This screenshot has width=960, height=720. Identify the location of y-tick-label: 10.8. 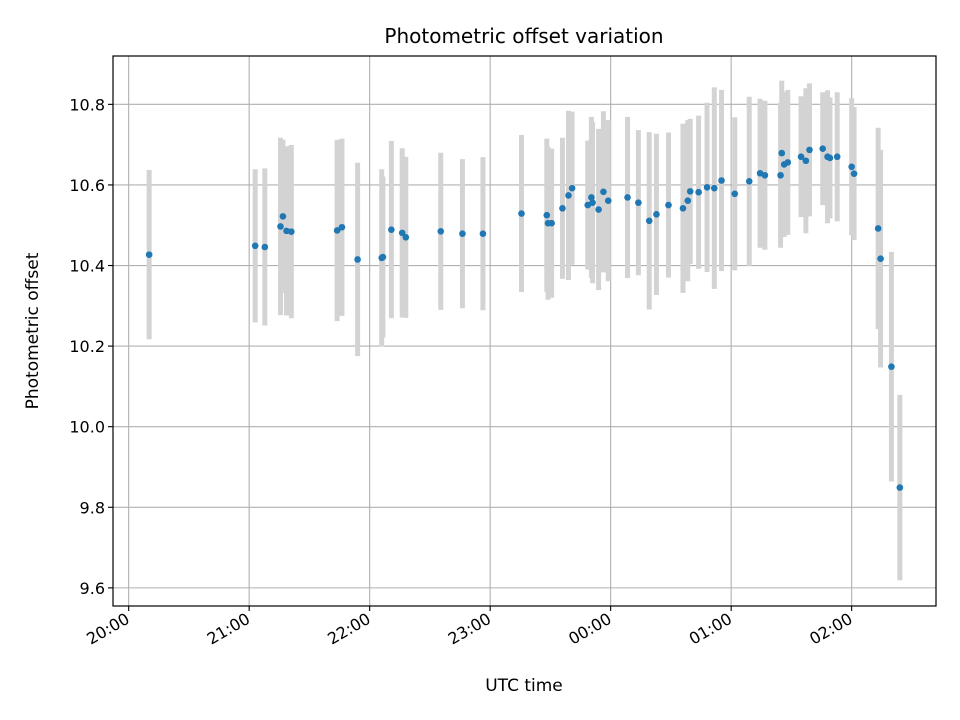
(87, 104).